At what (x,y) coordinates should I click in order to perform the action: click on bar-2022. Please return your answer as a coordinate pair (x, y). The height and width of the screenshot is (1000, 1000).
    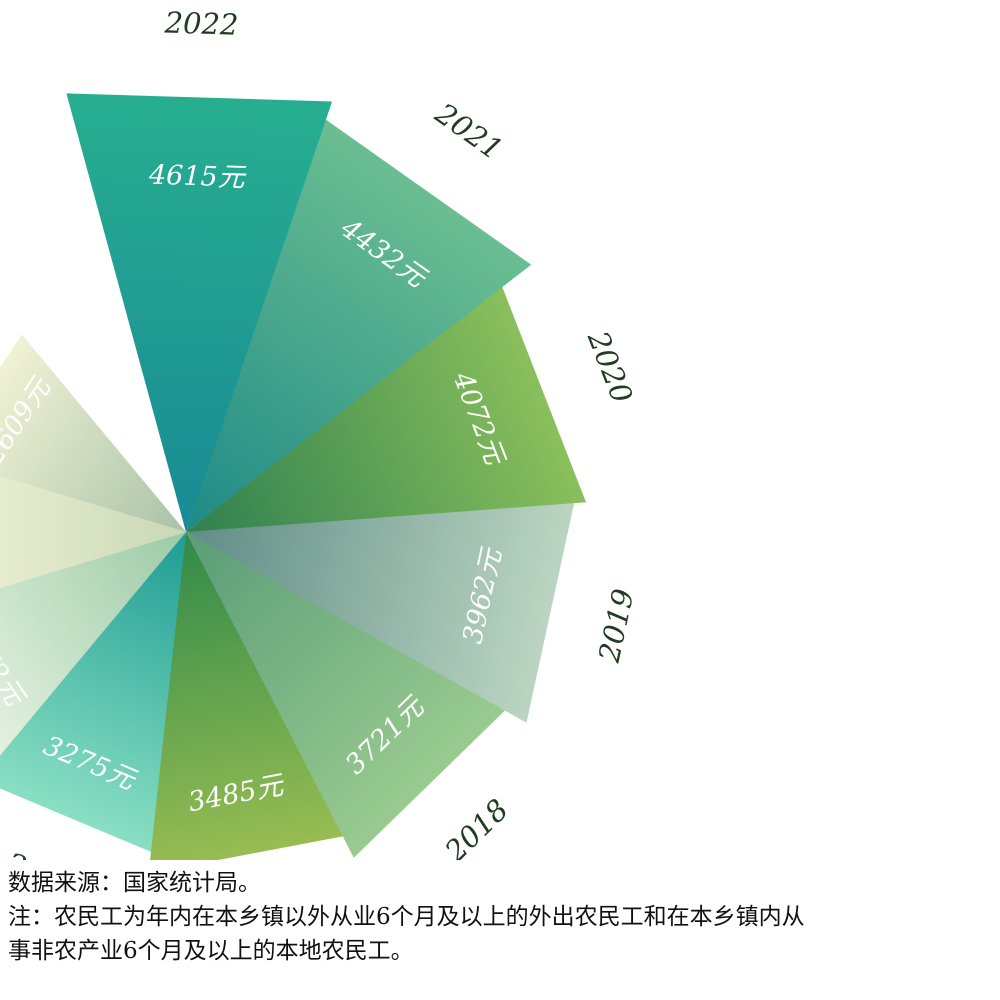
    Looking at the image, I should click on (199, 313).